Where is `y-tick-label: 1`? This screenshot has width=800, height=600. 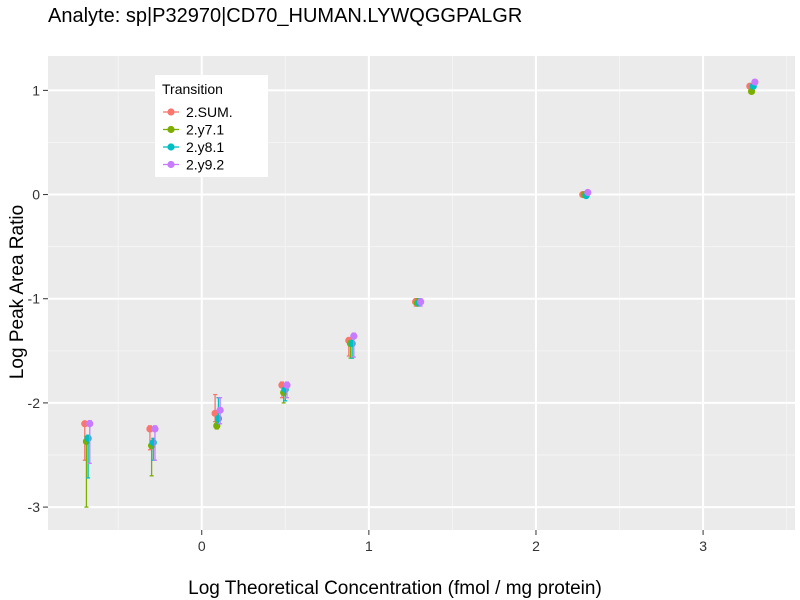
y-tick-label: 1 is located at coordinates (36, 90).